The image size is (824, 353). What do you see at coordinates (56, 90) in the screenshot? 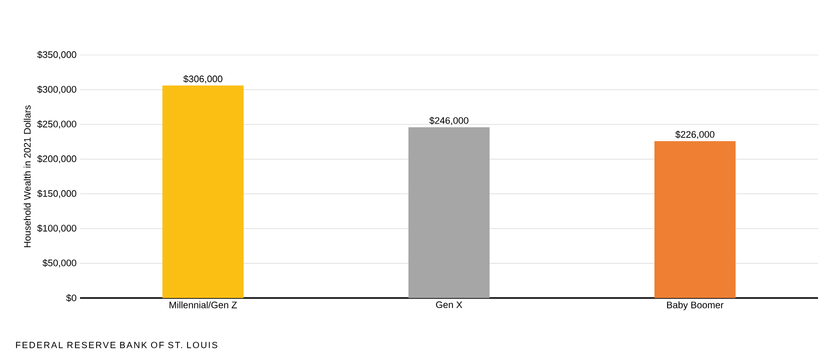
I see `y-tick-label: $300,000` at bounding box center [56, 90].